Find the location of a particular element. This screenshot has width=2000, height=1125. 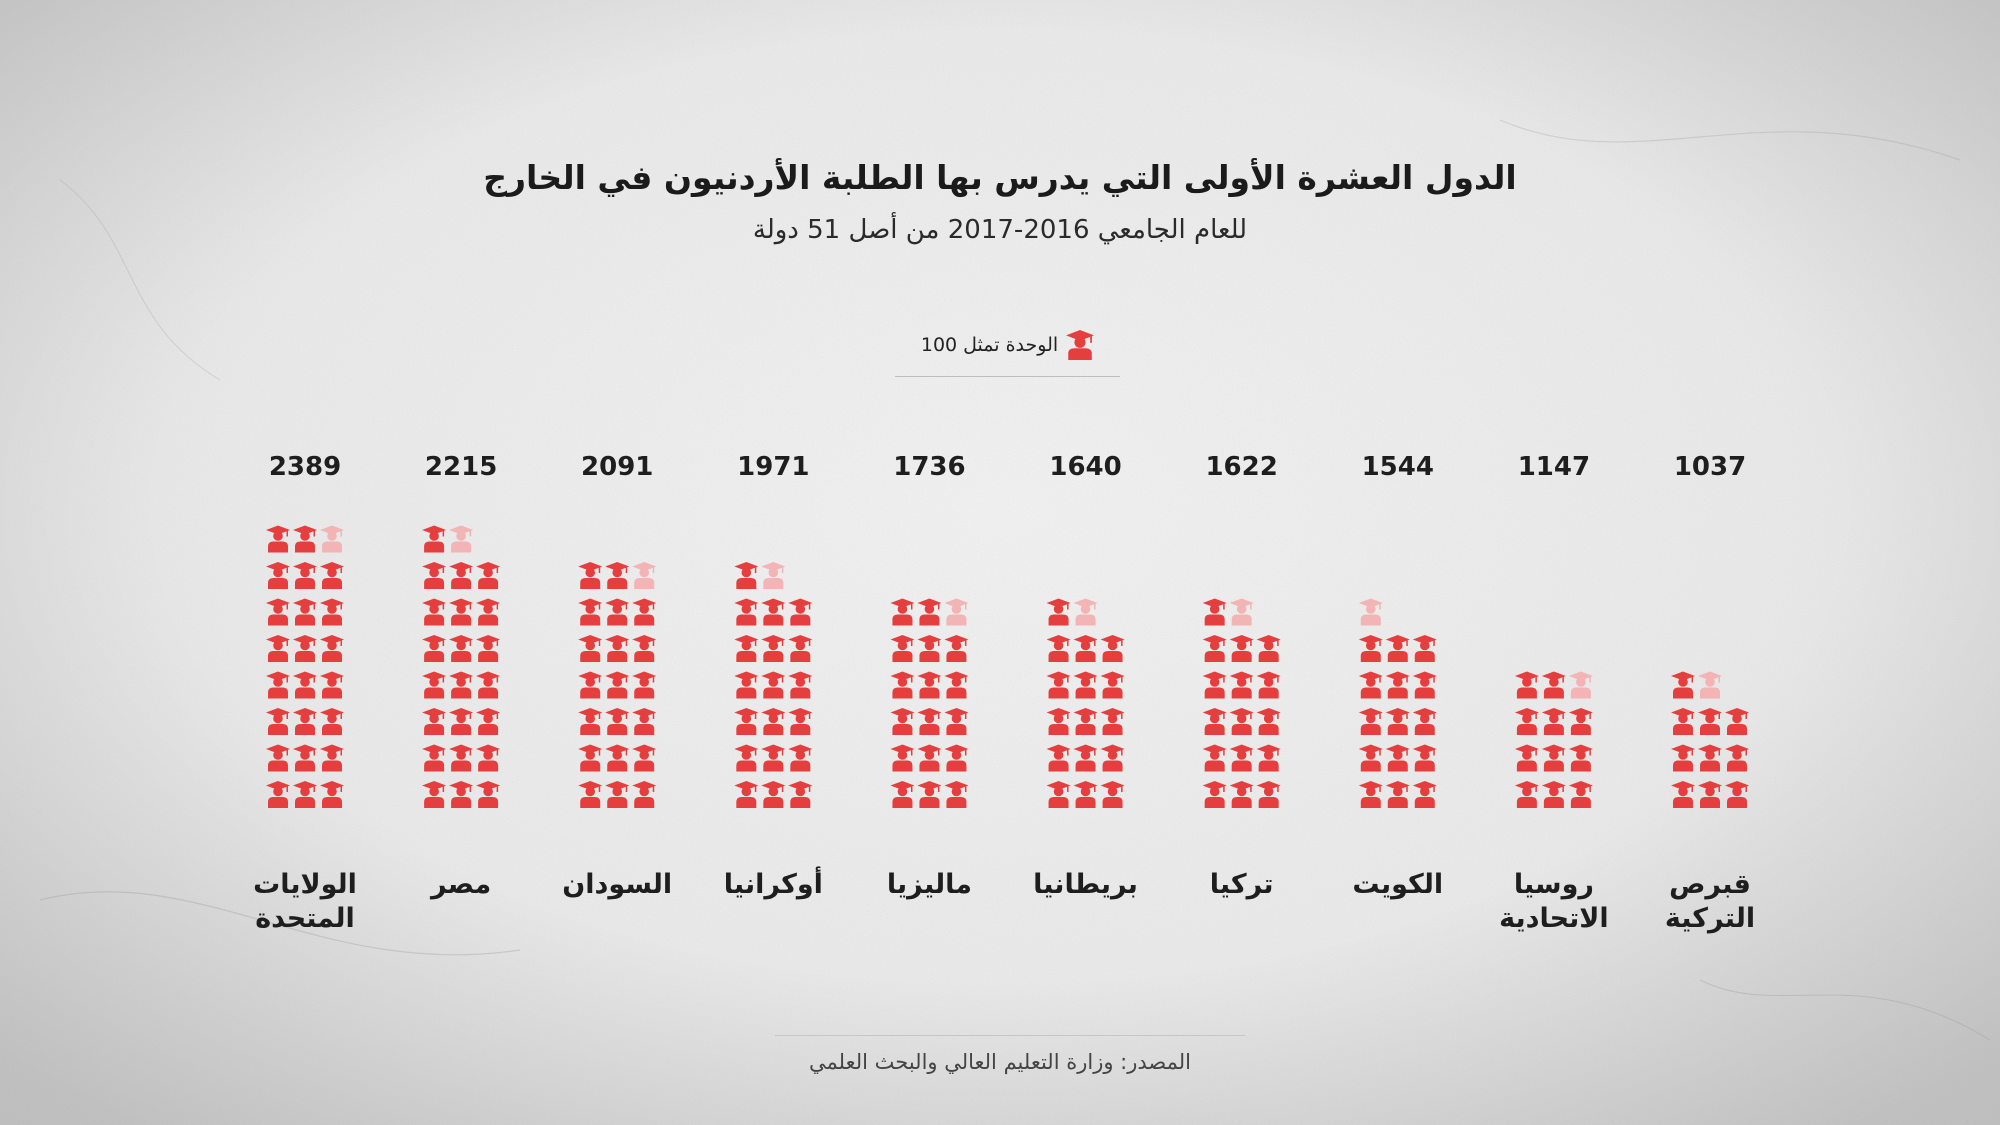

value-label: 1971 is located at coordinates (773, 467).